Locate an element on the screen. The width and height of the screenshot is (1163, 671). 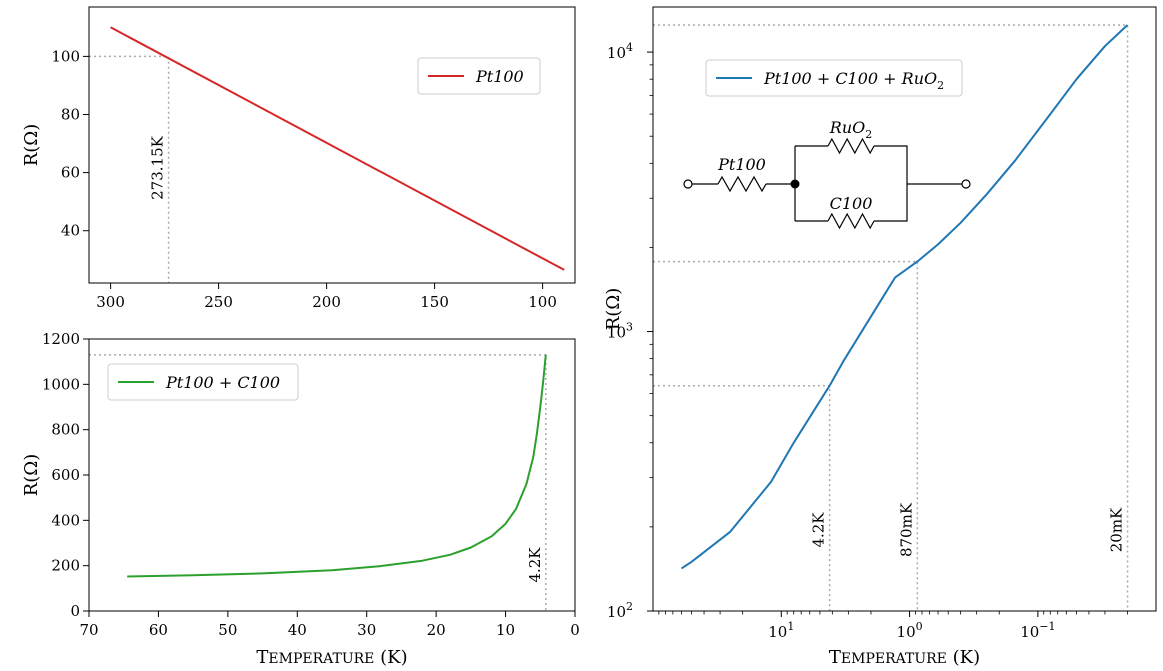
panel3-y-tick-label-2: 10³ is located at coordinates (620, 331).